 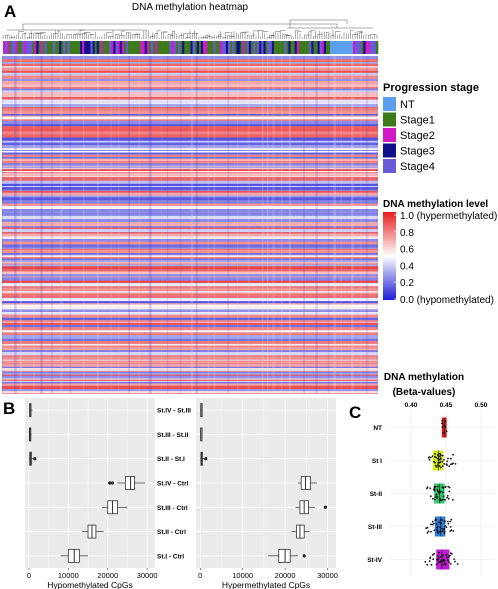 I want to click on category-label: St.IV - Ctrl, so click(x=173, y=484).